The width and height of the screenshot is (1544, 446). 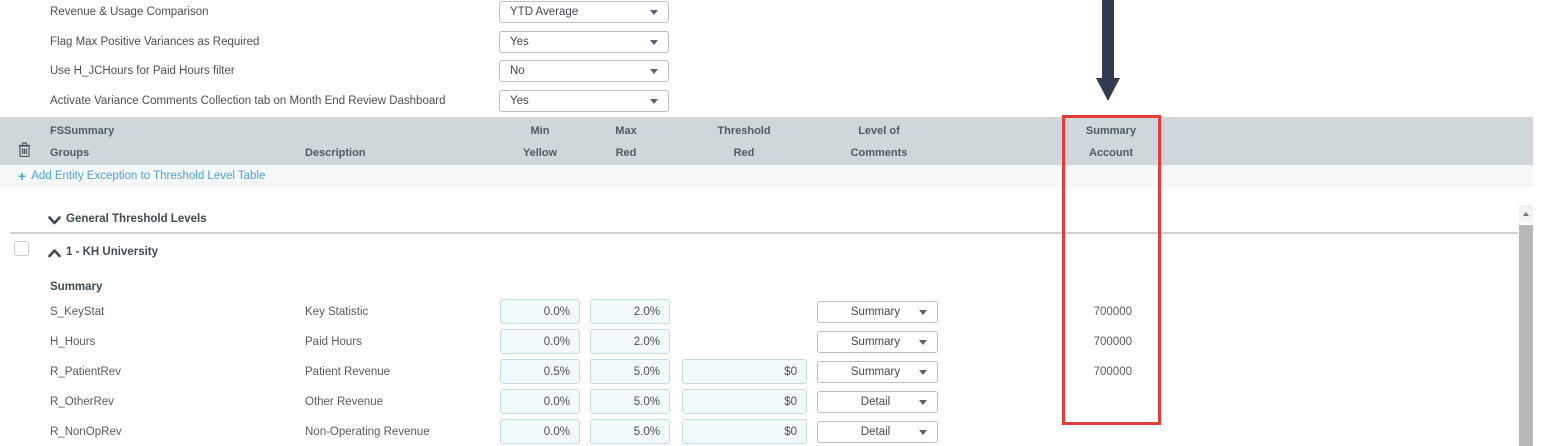 I want to click on flag-max-positive-variances-dropdown: Yes, so click(x=584, y=42).